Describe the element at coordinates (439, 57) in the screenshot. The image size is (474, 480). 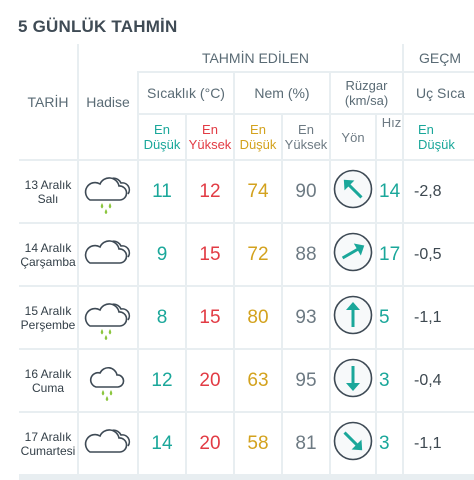
I see `gecmis-header: GEÇM` at that location.